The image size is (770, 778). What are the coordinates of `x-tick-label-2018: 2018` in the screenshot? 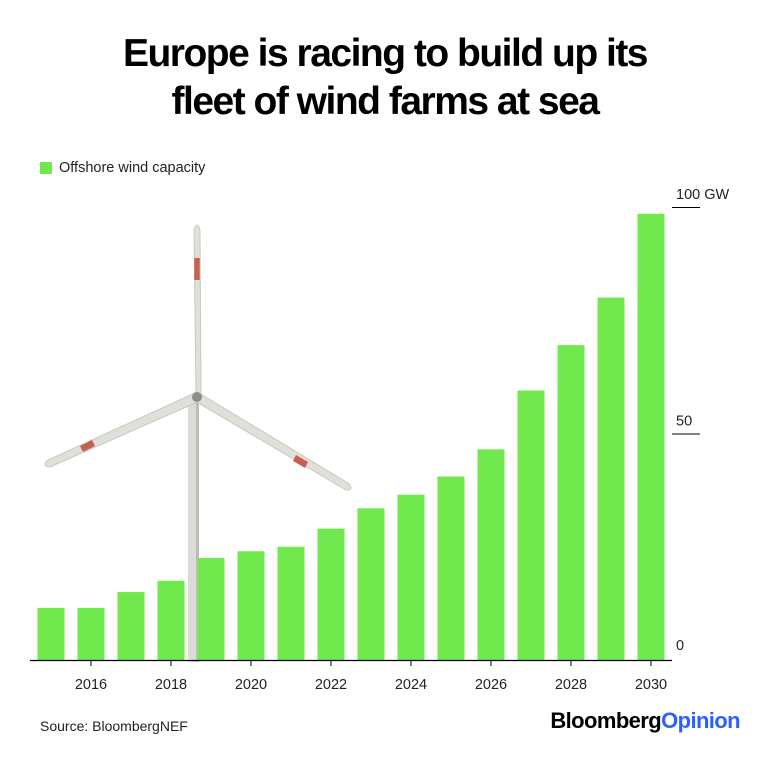 It's located at (171, 685).